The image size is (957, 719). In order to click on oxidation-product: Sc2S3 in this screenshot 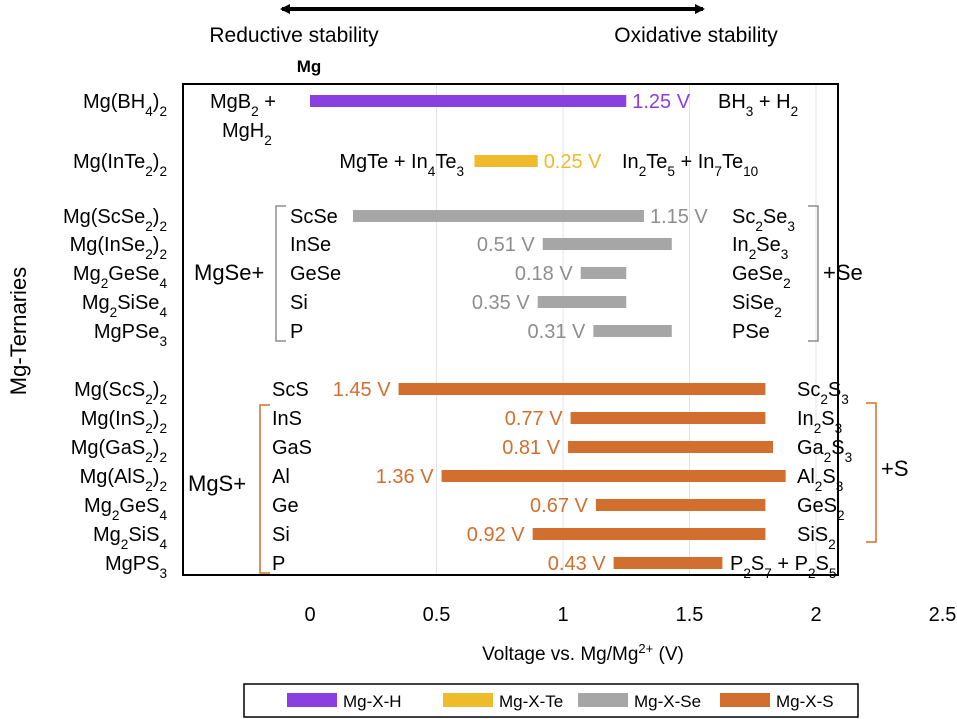, I will do `click(823, 393)`.